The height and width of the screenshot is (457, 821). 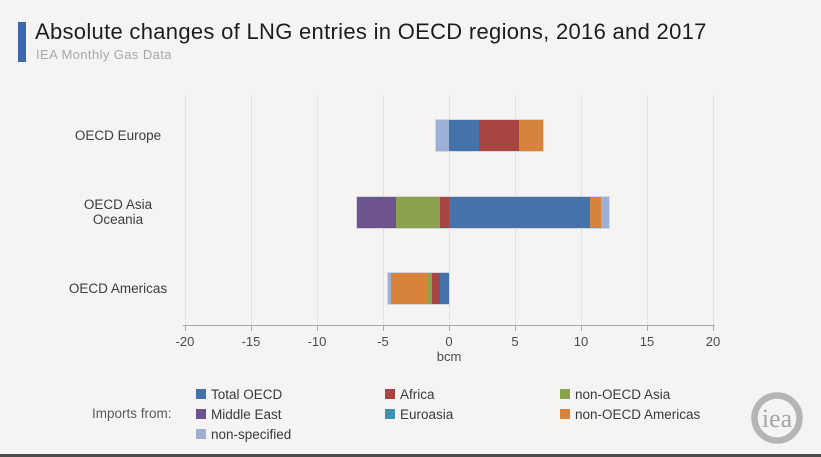 What do you see at coordinates (132, 413) in the screenshot?
I see `legend-title: Imports from:` at bounding box center [132, 413].